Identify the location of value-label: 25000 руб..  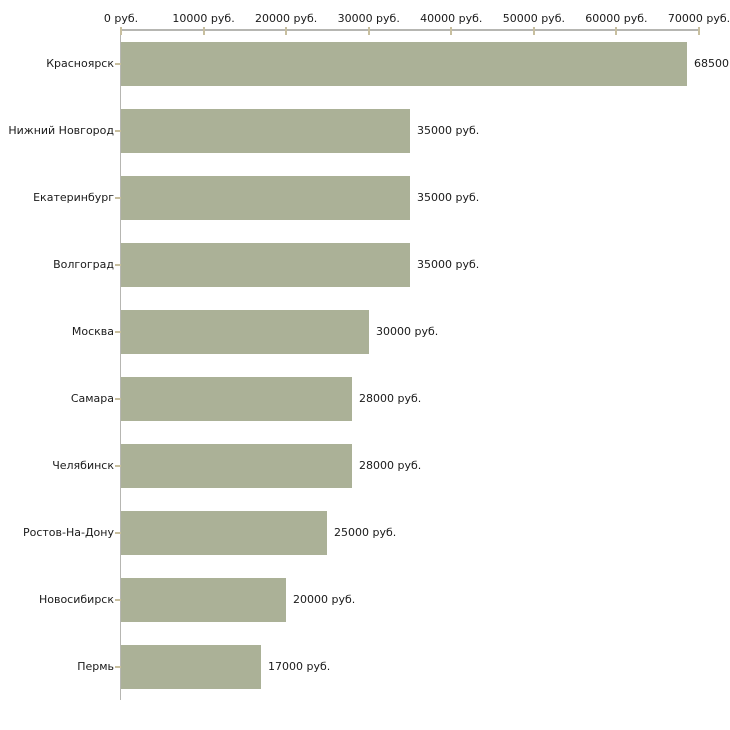
(365, 532).